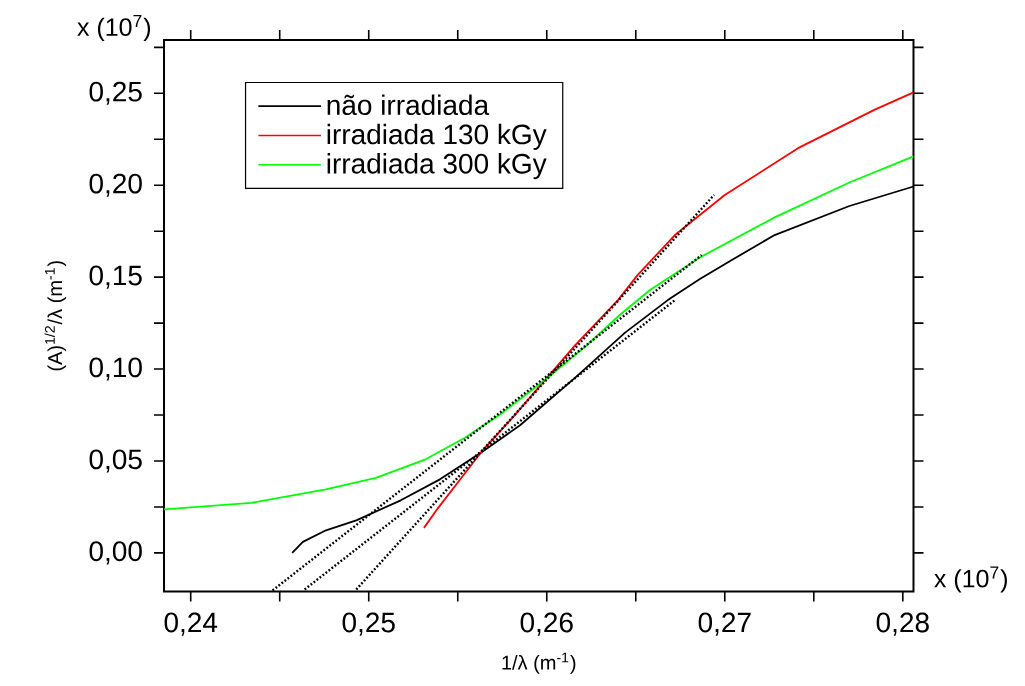  I want to click on x-tick-label: 0,26, so click(546, 624).